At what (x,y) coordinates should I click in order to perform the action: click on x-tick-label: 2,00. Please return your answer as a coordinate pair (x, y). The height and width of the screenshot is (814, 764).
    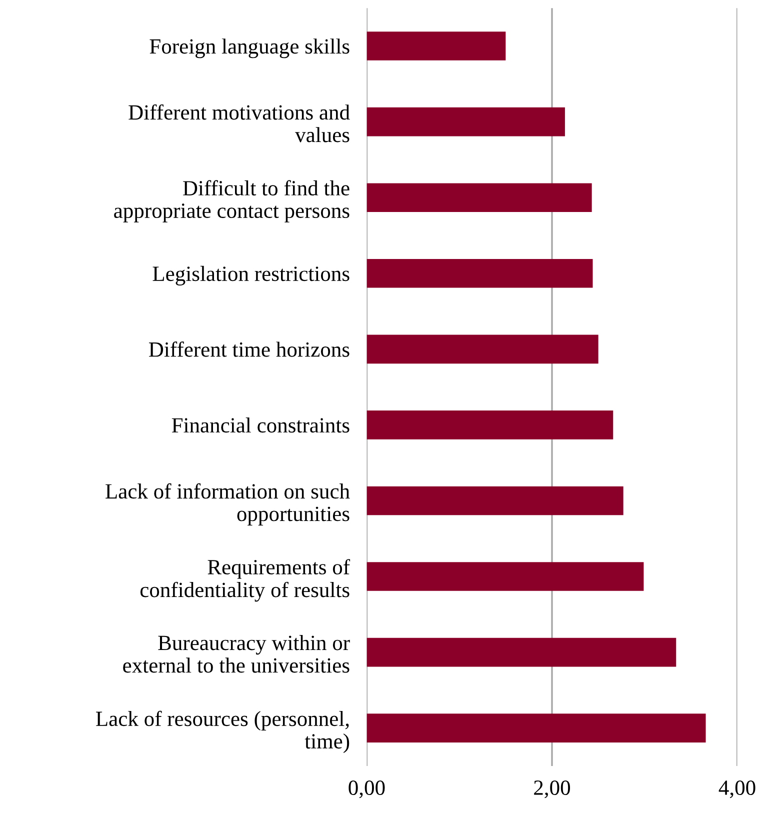
    Looking at the image, I should click on (552, 789).